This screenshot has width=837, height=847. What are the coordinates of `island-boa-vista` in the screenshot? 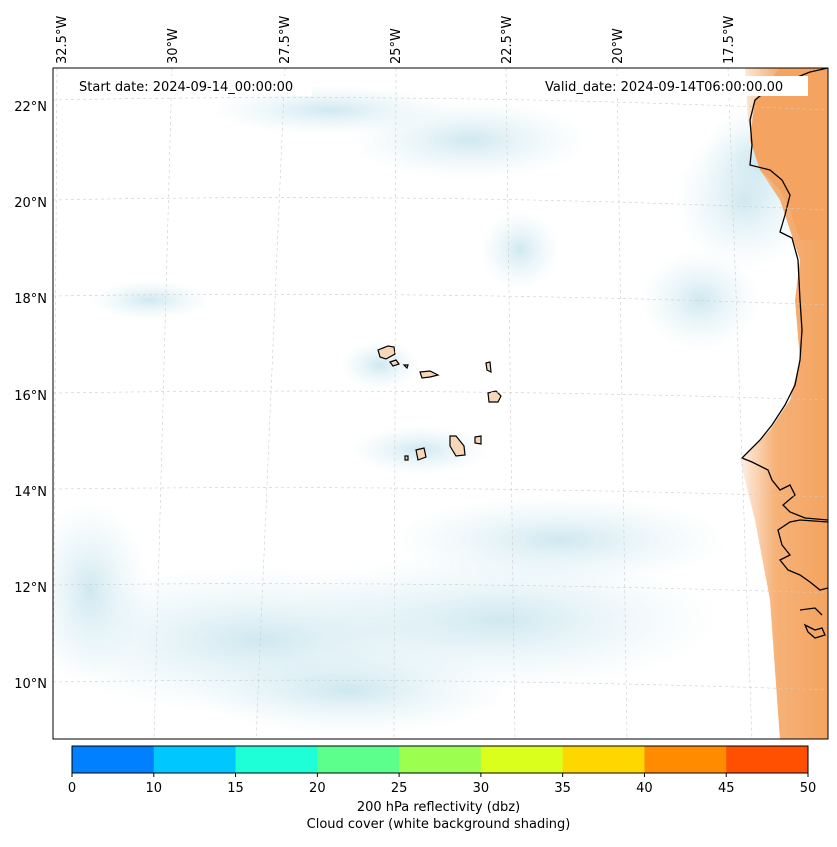 It's located at (494, 396).